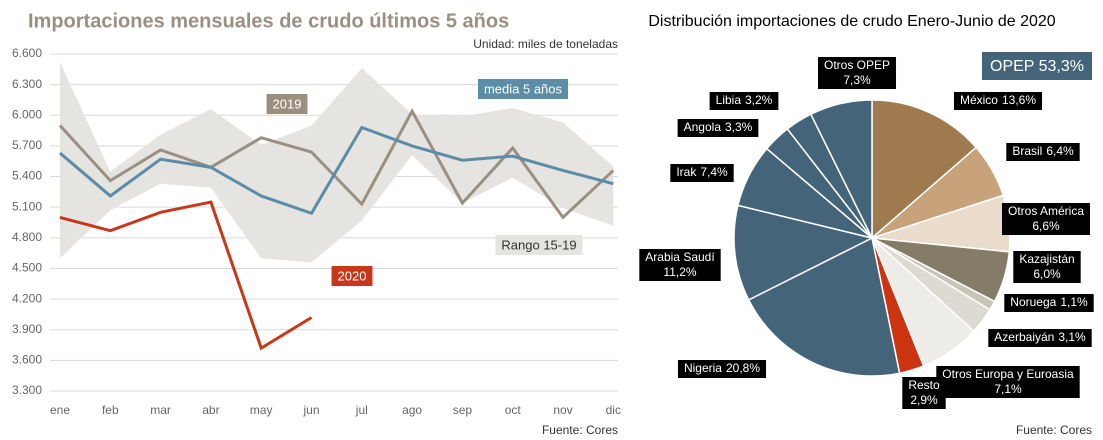 This screenshot has width=1103, height=440. I want to click on pie-label: Kazajistán 6,0%, so click(1046, 266).